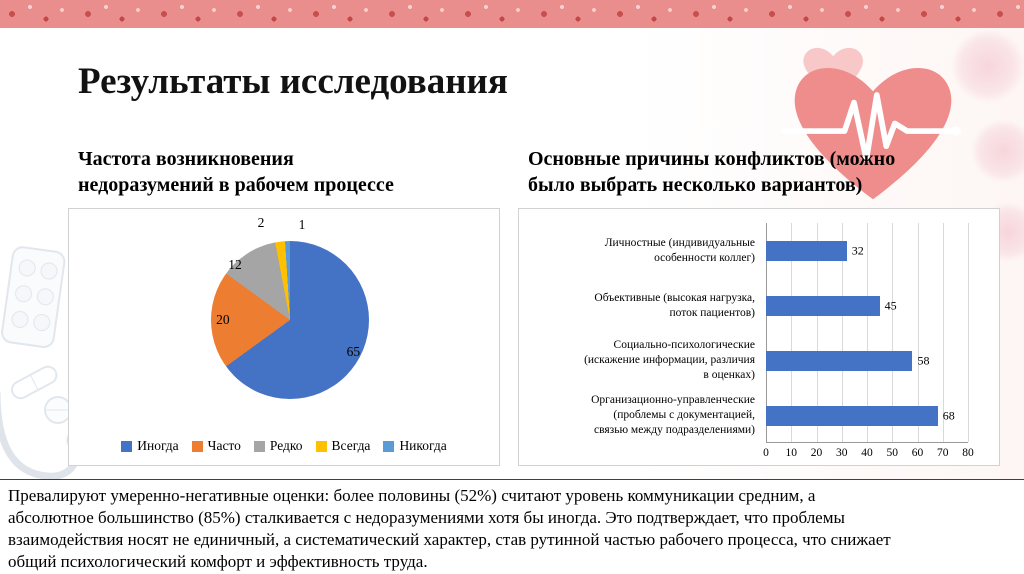  I want to click on axis-tick-label: 60, so click(917, 453).